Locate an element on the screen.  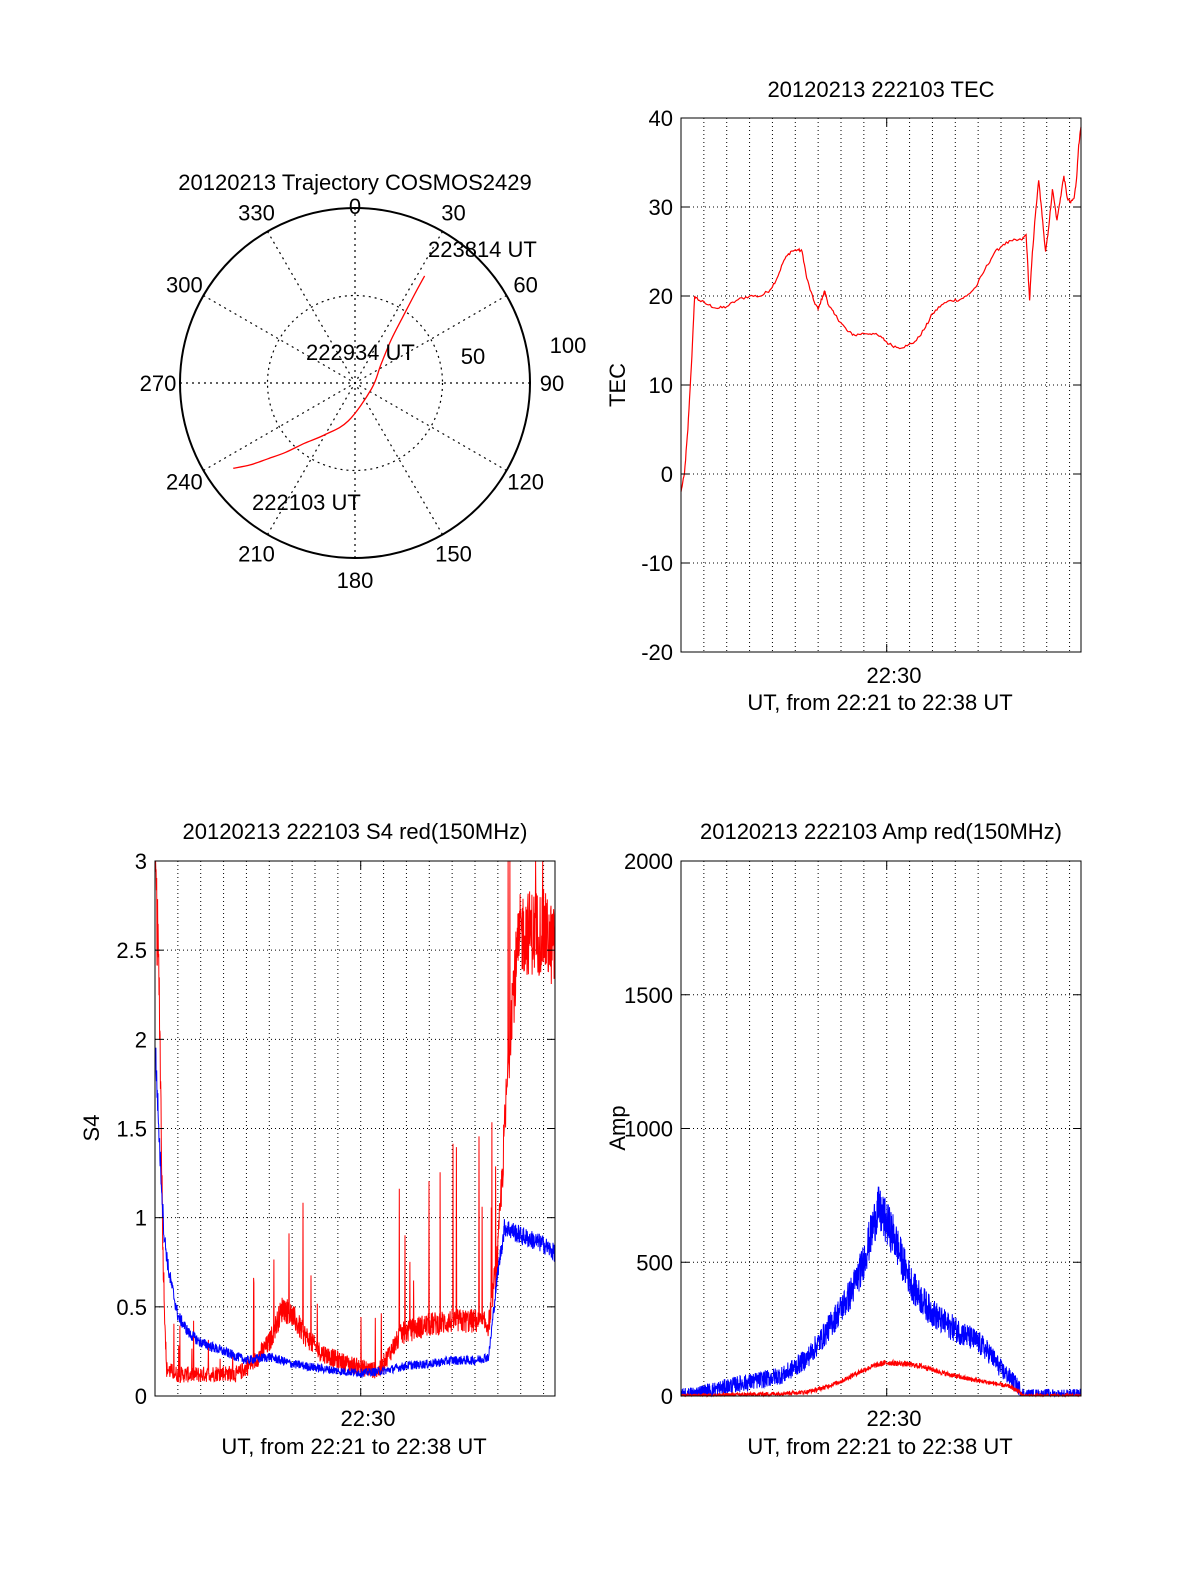
y-tick-label: 1000 is located at coordinates (648, 1129).